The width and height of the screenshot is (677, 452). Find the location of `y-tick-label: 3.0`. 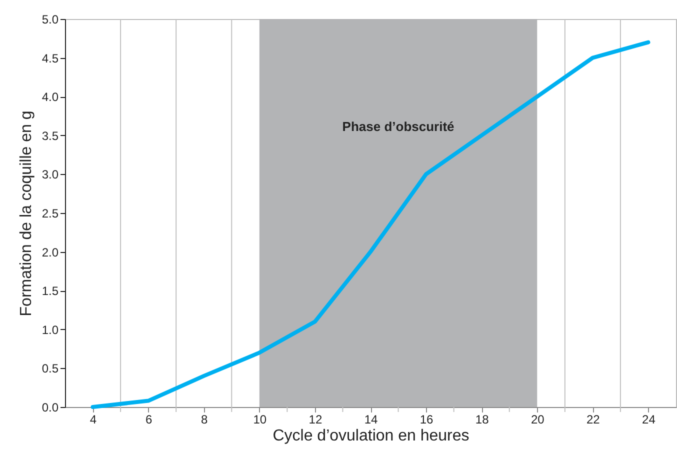

y-tick-label: 3.0 is located at coordinates (50, 175).